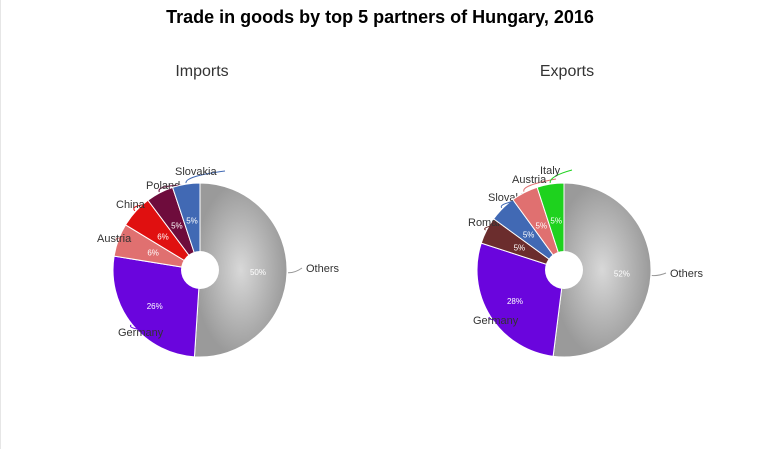 Image resolution: width=760 pixels, height=449 pixels. I want to click on imports-pct-china: 6%, so click(163, 236).